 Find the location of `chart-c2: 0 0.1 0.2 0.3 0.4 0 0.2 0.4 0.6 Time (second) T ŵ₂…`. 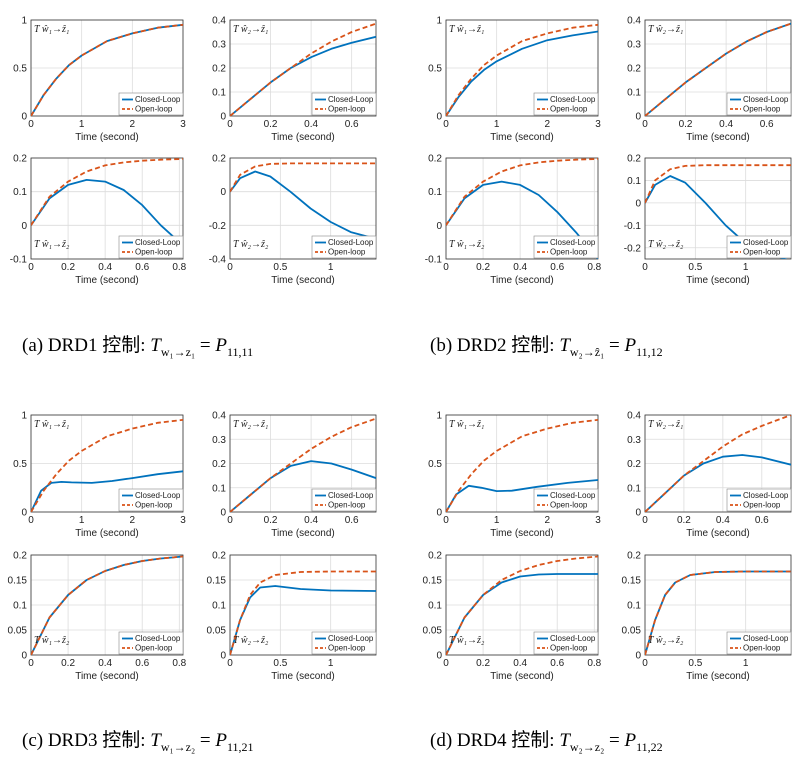

chart-c2: 0 0.1 0.2 0.3 0.4 0 0.2 0.4 0.6 Time (second) T ŵ₂… is located at coordinates (294, 475).